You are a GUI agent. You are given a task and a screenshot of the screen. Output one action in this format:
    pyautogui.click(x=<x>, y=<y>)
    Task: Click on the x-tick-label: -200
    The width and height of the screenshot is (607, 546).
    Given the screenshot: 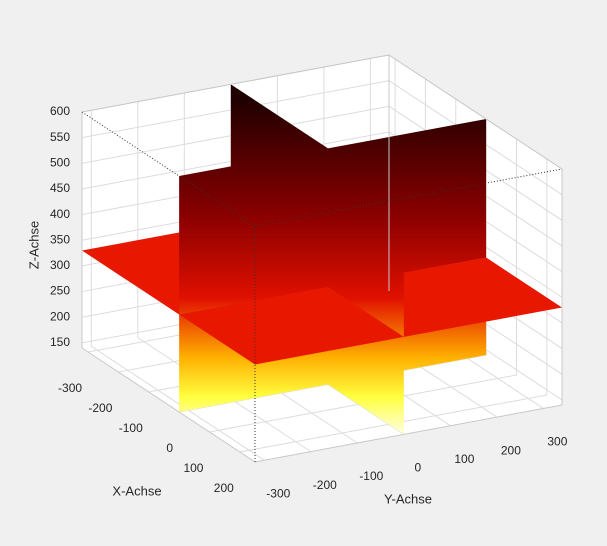 What is the action you would take?
    pyautogui.click(x=100, y=408)
    